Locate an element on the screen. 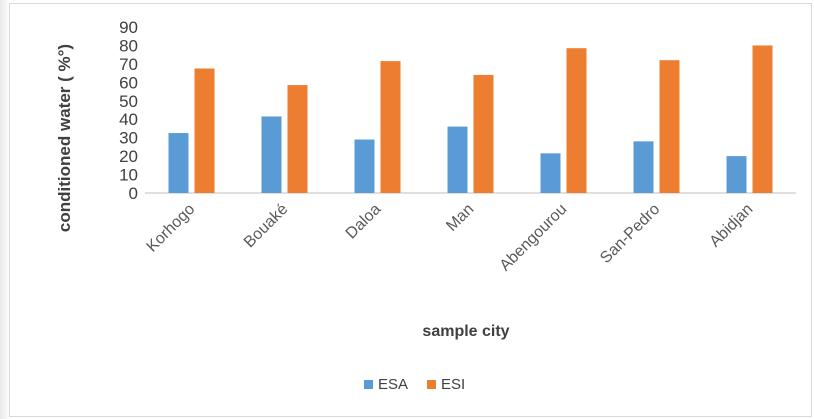 The image size is (814, 419). y-tick-label: 0 is located at coordinates (133, 193).